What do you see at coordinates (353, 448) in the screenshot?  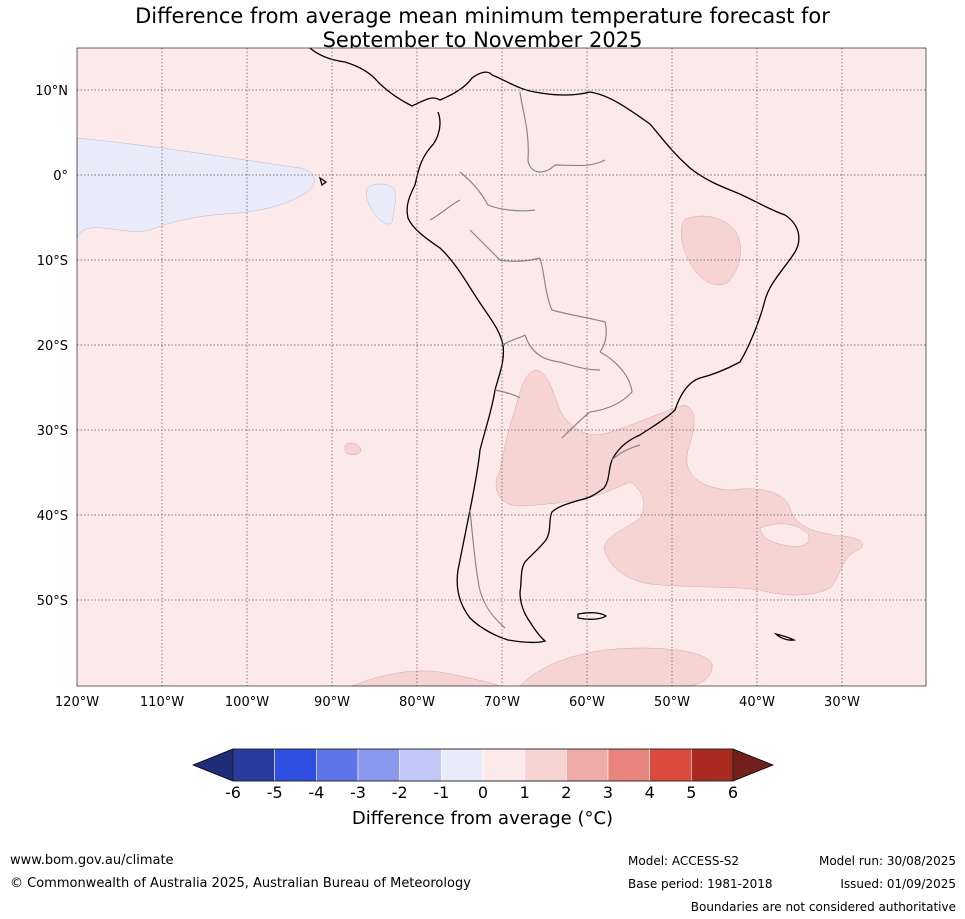 I see `warm-anomaly-area-small-pacific` at bounding box center [353, 448].